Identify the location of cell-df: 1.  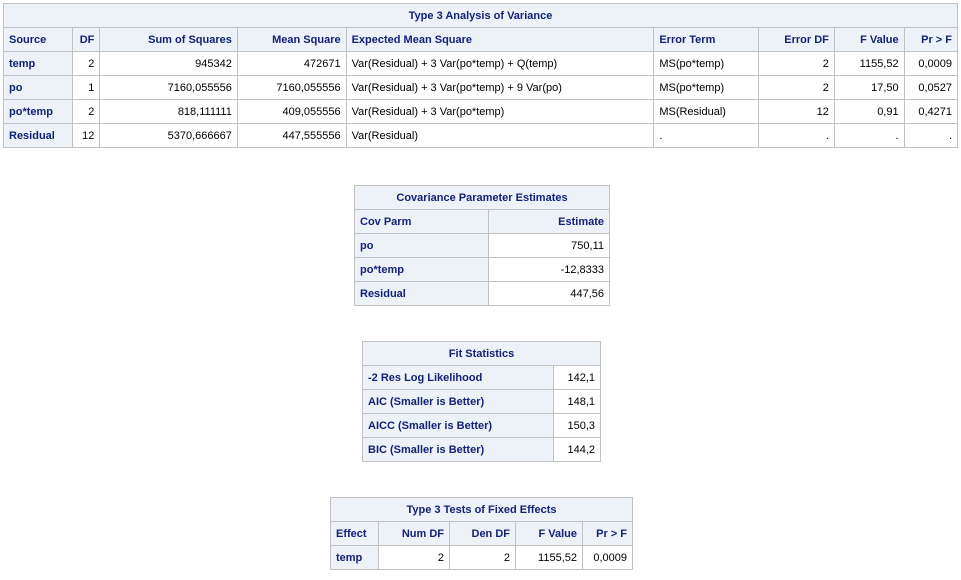
(86, 87).